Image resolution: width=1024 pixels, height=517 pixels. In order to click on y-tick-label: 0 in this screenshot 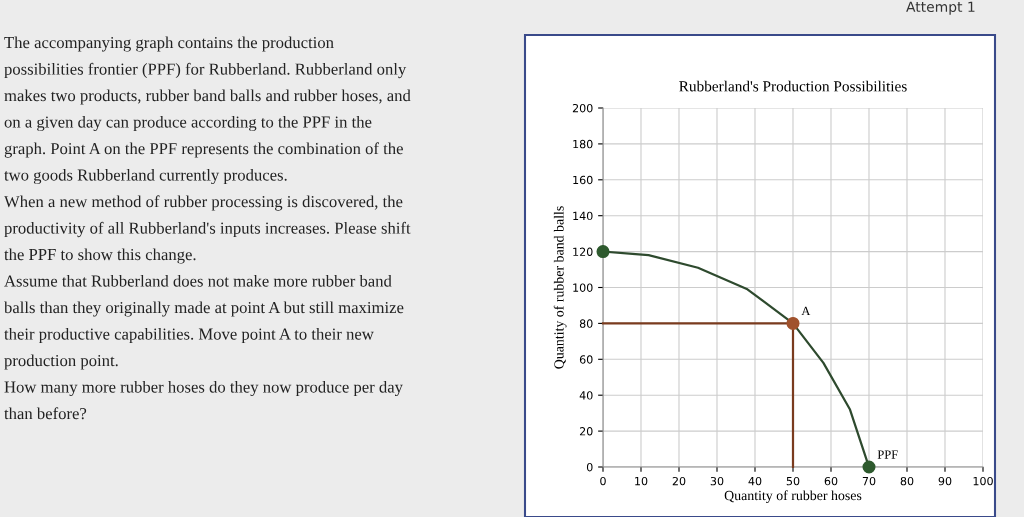, I will do `click(589, 467)`.